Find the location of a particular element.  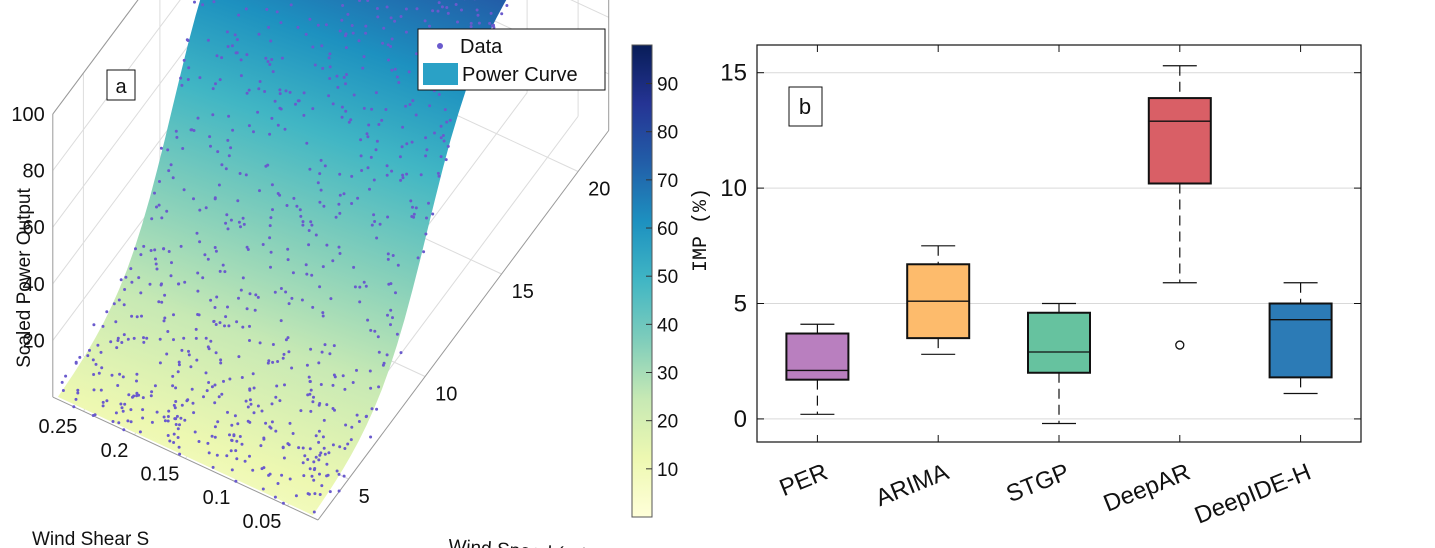

x-tick-labels: 5 10 15 20 is located at coordinates (485, 344).